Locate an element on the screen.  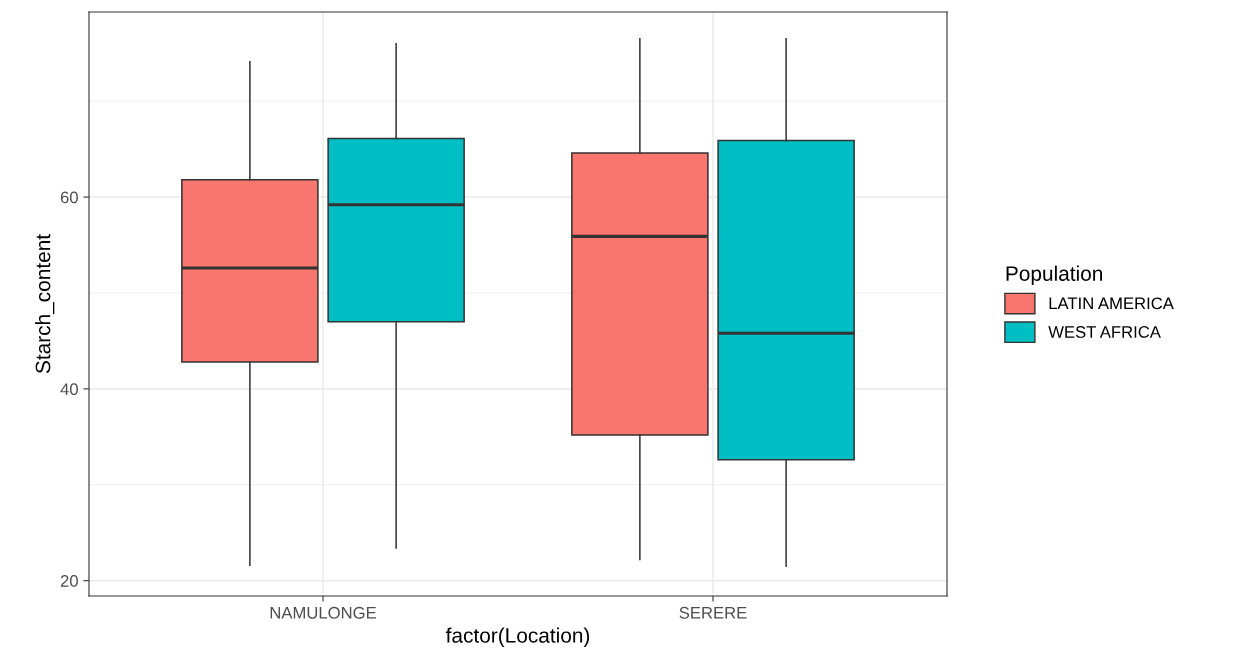
x-axis-title: factor(Location) is located at coordinates (517, 637).